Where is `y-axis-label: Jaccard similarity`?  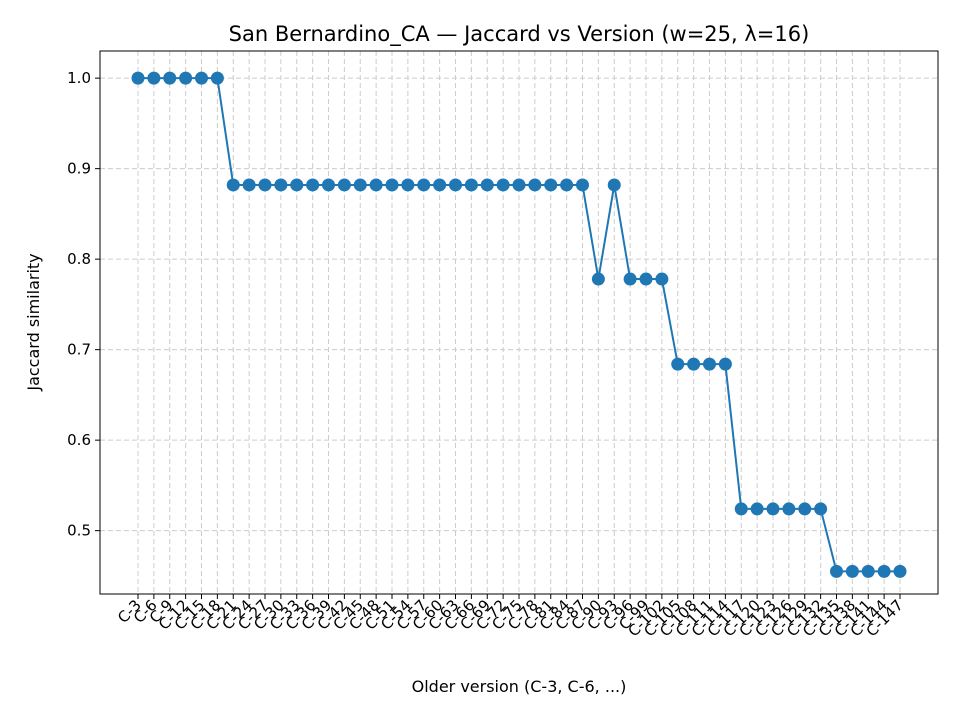
y-axis-label: Jaccard similarity is located at coordinates (33, 322).